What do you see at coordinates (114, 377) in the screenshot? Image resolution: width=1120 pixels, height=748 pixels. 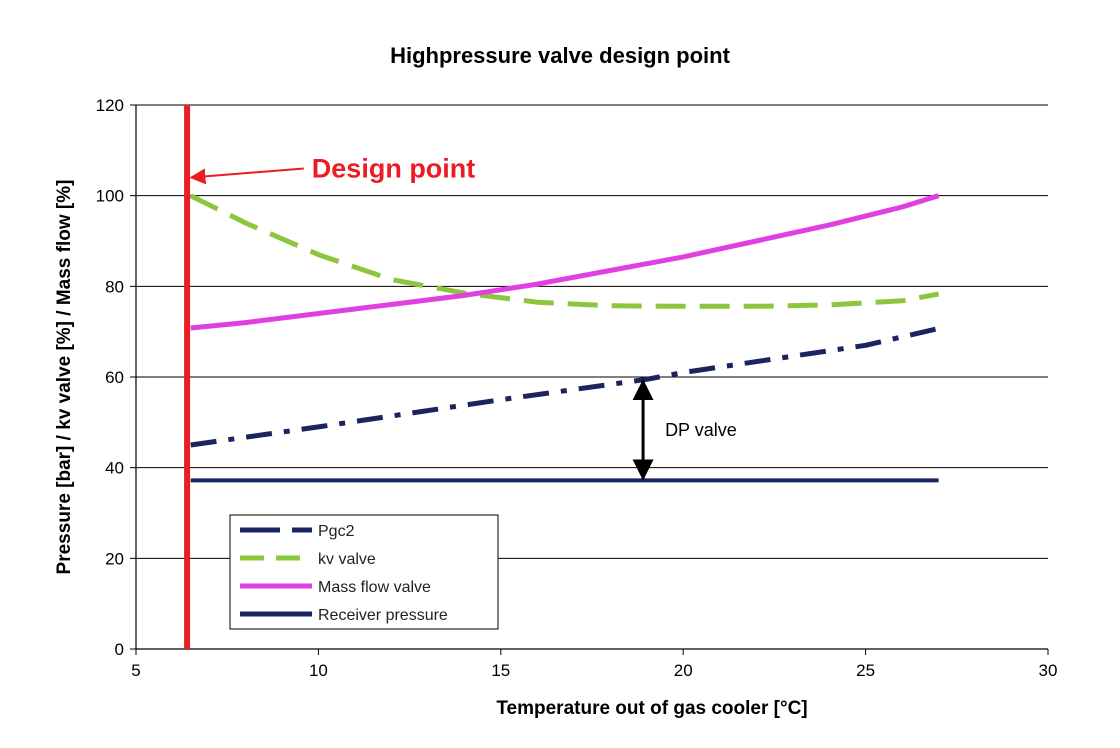 I see `y-tick-label-60: 60` at bounding box center [114, 377].